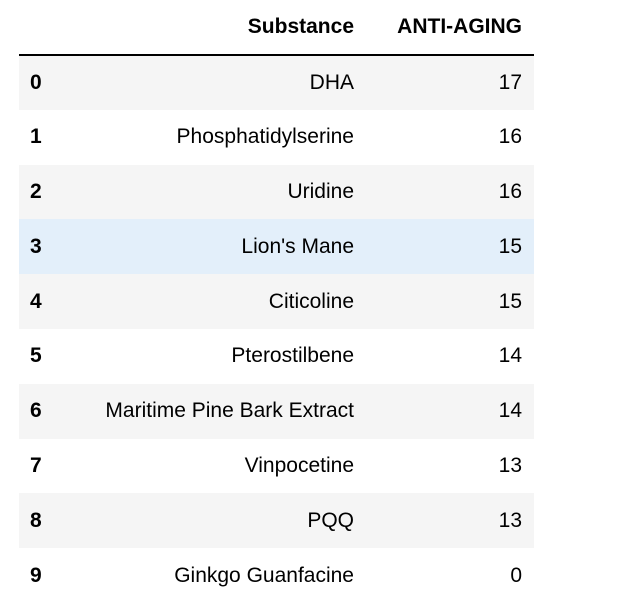  Describe the element at coordinates (276, 82) in the screenshot. I see `table-row: 0 DHA 17` at that location.